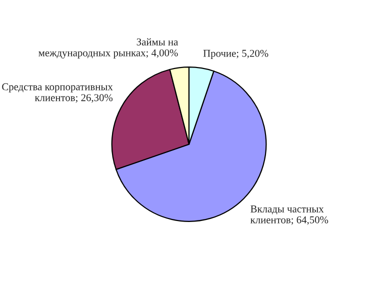 Image resolution: width=378 pixels, height=300 pixels. Describe the element at coordinates (108, 48) in the screenshot. I see `slice-label: Займы на международных рынках; 4,00%` at that location.